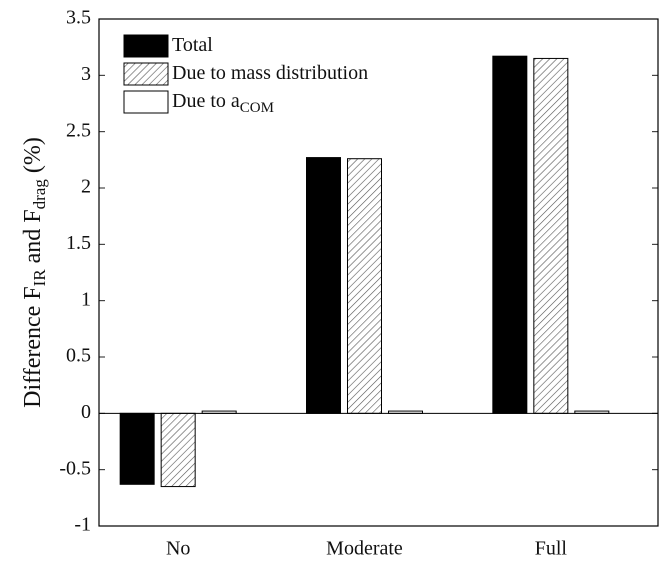  Describe the element at coordinates (86, 74) in the screenshot. I see `y-tick-label: 3` at that location.